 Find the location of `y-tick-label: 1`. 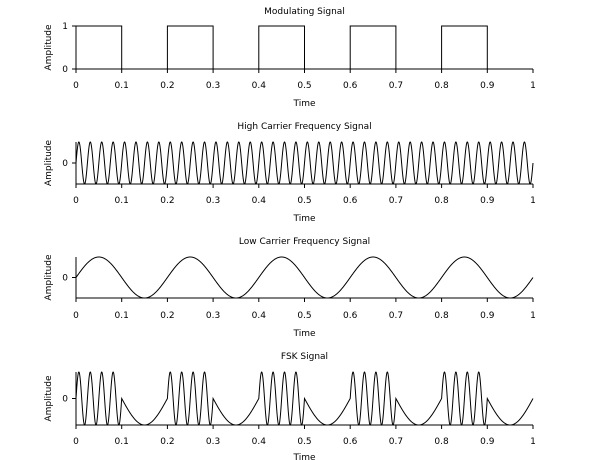

y-tick-label: 1 is located at coordinates (65, 27).